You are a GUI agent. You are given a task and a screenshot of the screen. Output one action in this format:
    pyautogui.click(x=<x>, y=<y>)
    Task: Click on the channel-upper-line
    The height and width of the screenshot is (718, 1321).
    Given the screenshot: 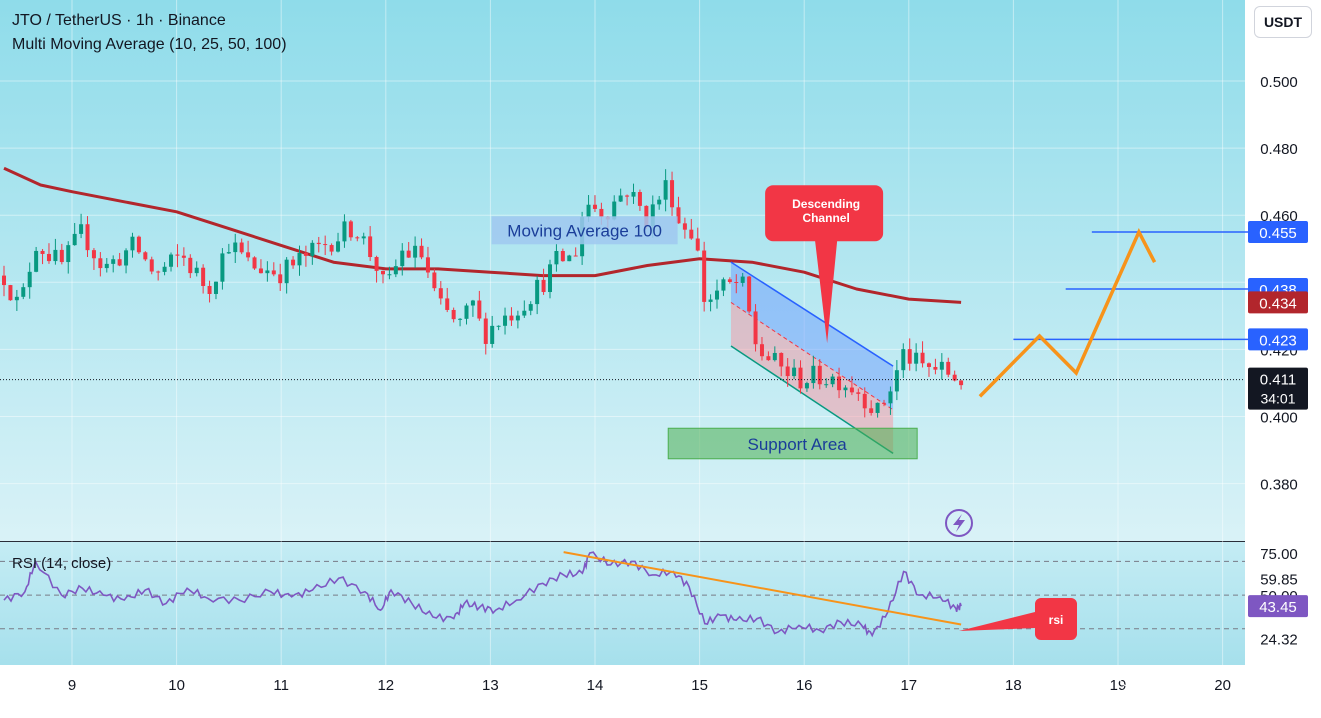 What is the action you would take?
    pyautogui.click(x=812, y=314)
    